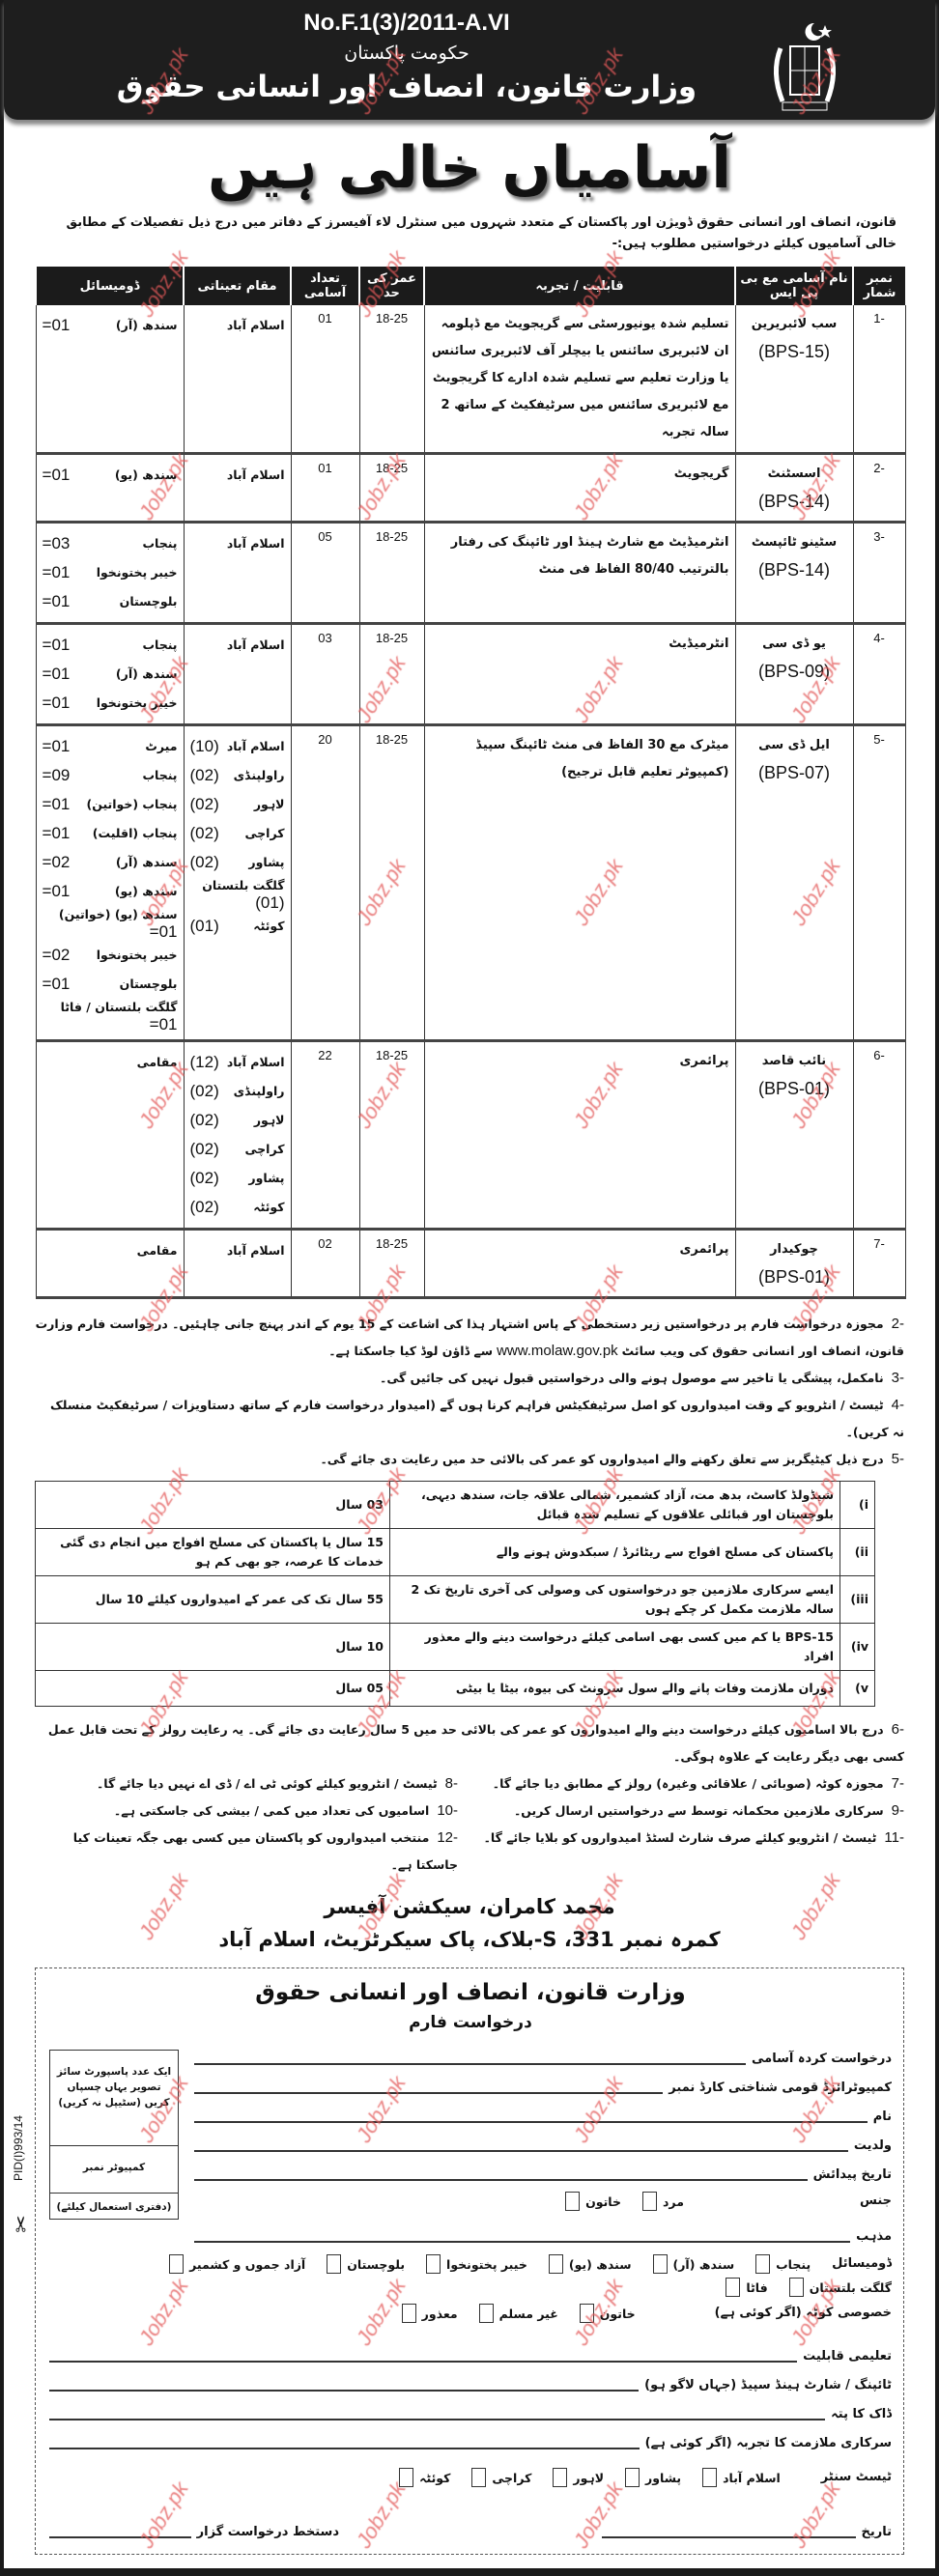 The image size is (939, 2576). I want to click on domicile-name: مقامی, so click(157, 1062).